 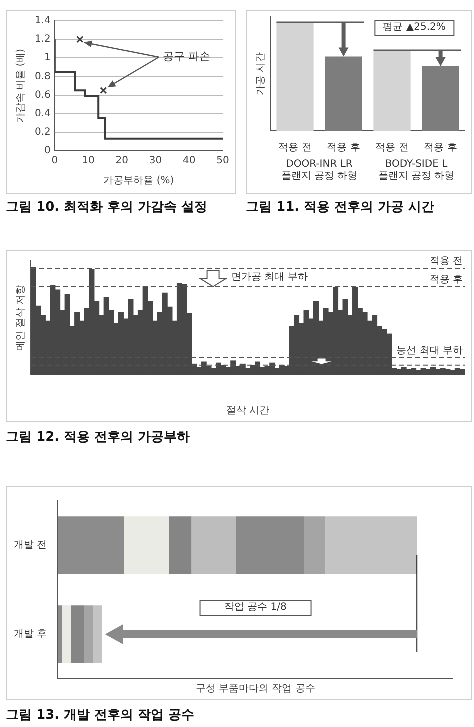 I want to click on x-axis-title: 구성 부품마다의 작업 공수, so click(x=256, y=689).